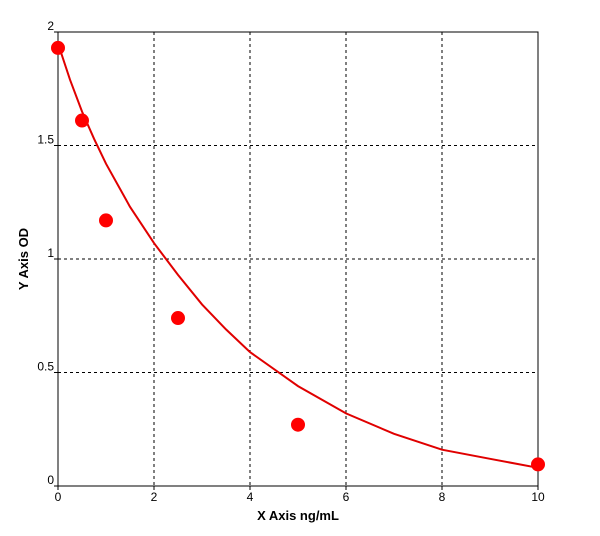  I want to click on x-tick-label: 10, so click(538, 497).